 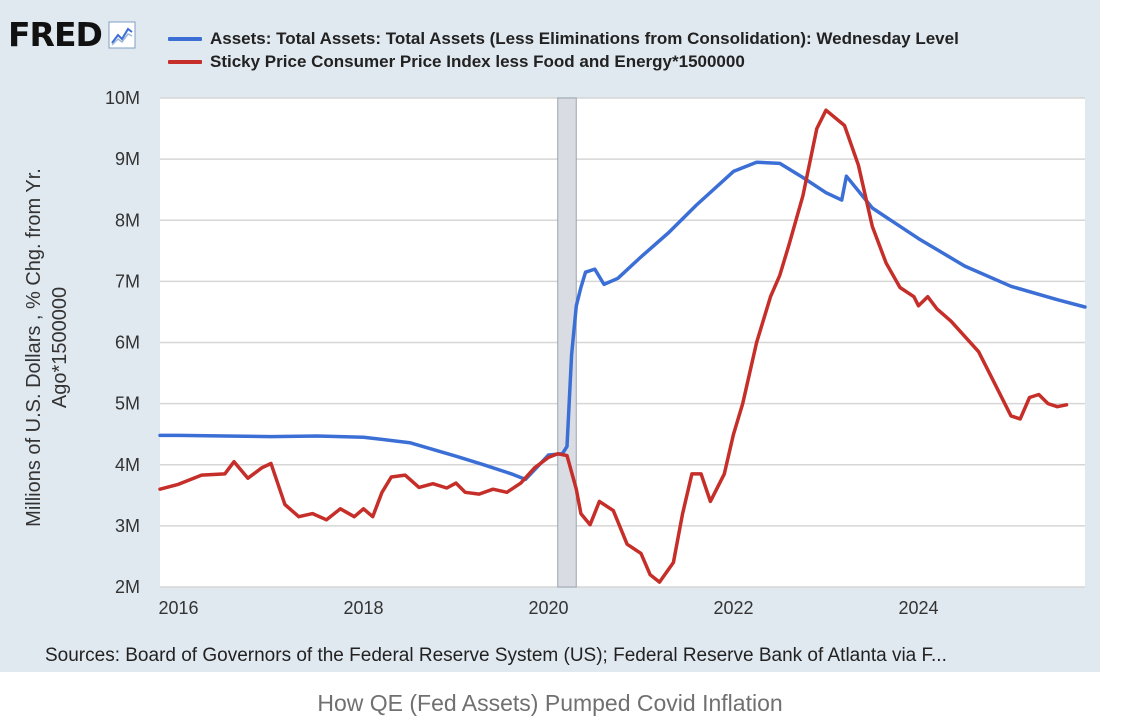 I want to click on y-tick-label: 9M, so click(x=127, y=159).